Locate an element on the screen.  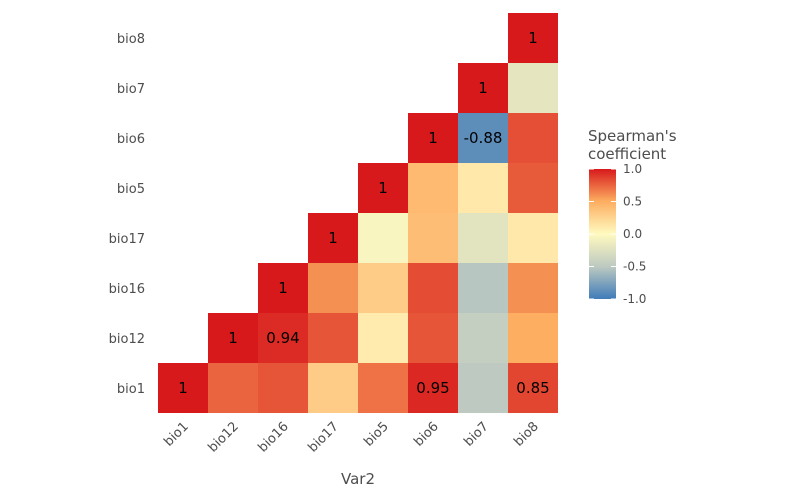
cell-bio5-bio5 is located at coordinates (383, 188).